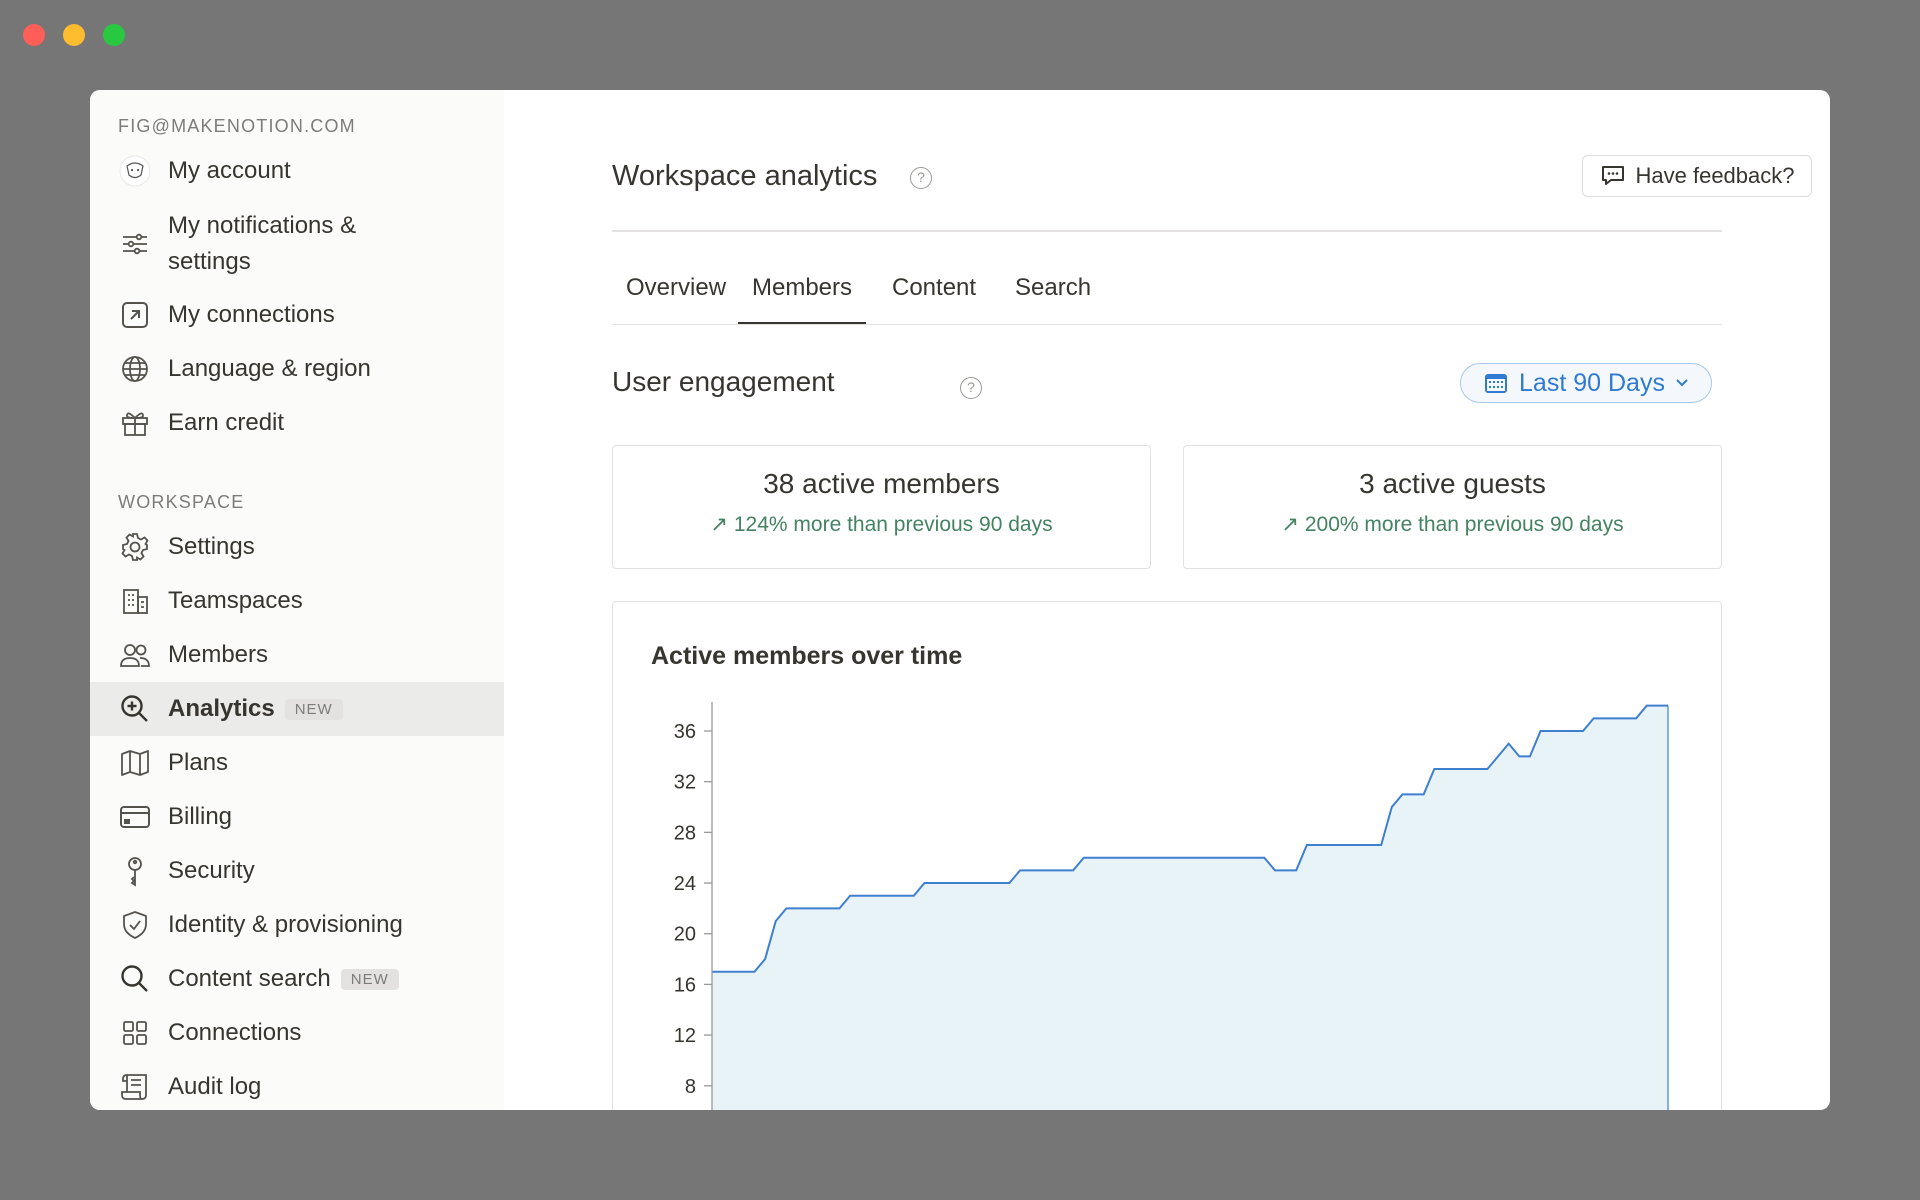  I want to click on chevron-down-icon, so click(1682, 383).